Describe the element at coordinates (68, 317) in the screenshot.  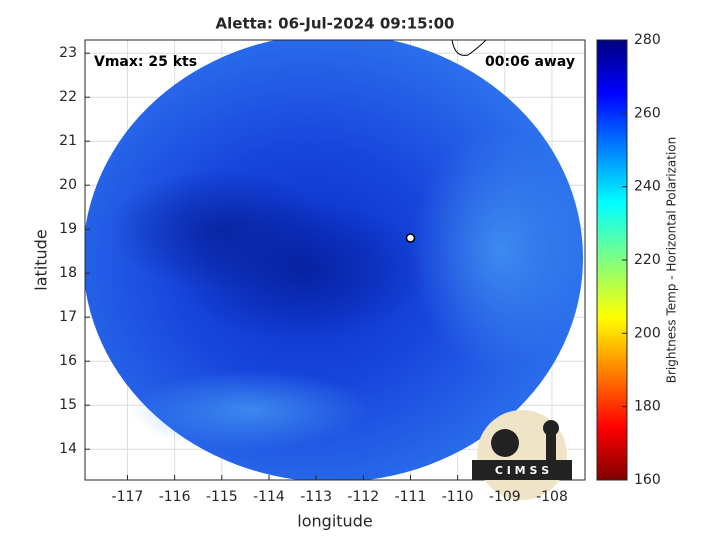
I see `y-tick-label: 17` at that location.